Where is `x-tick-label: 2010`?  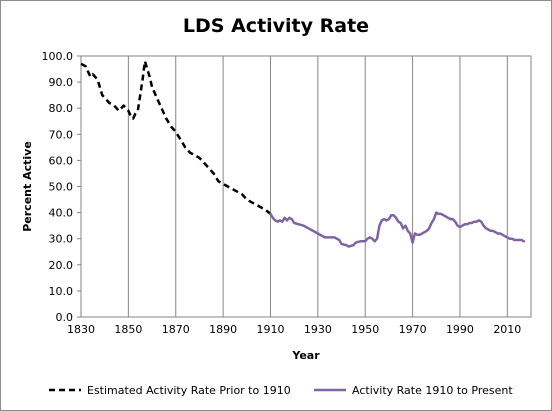
x-tick-label: 2010 is located at coordinates (507, 329).